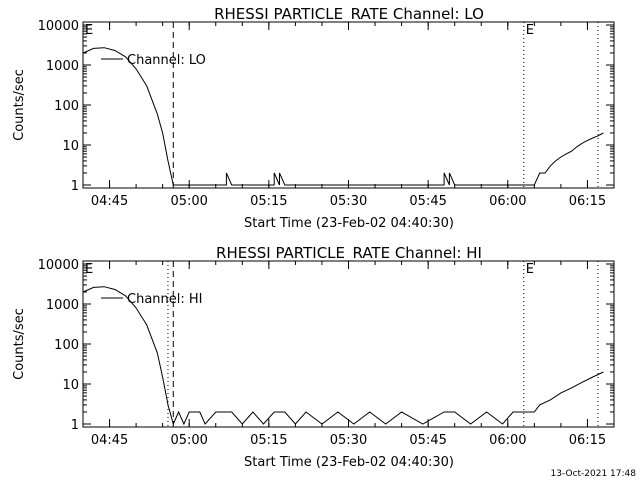  Describe the element at coordinates (349, 462) in the screenshot. I see `panel-hi-xlabel: Start Time (23-Feb-02 04:40:30)` at that location.